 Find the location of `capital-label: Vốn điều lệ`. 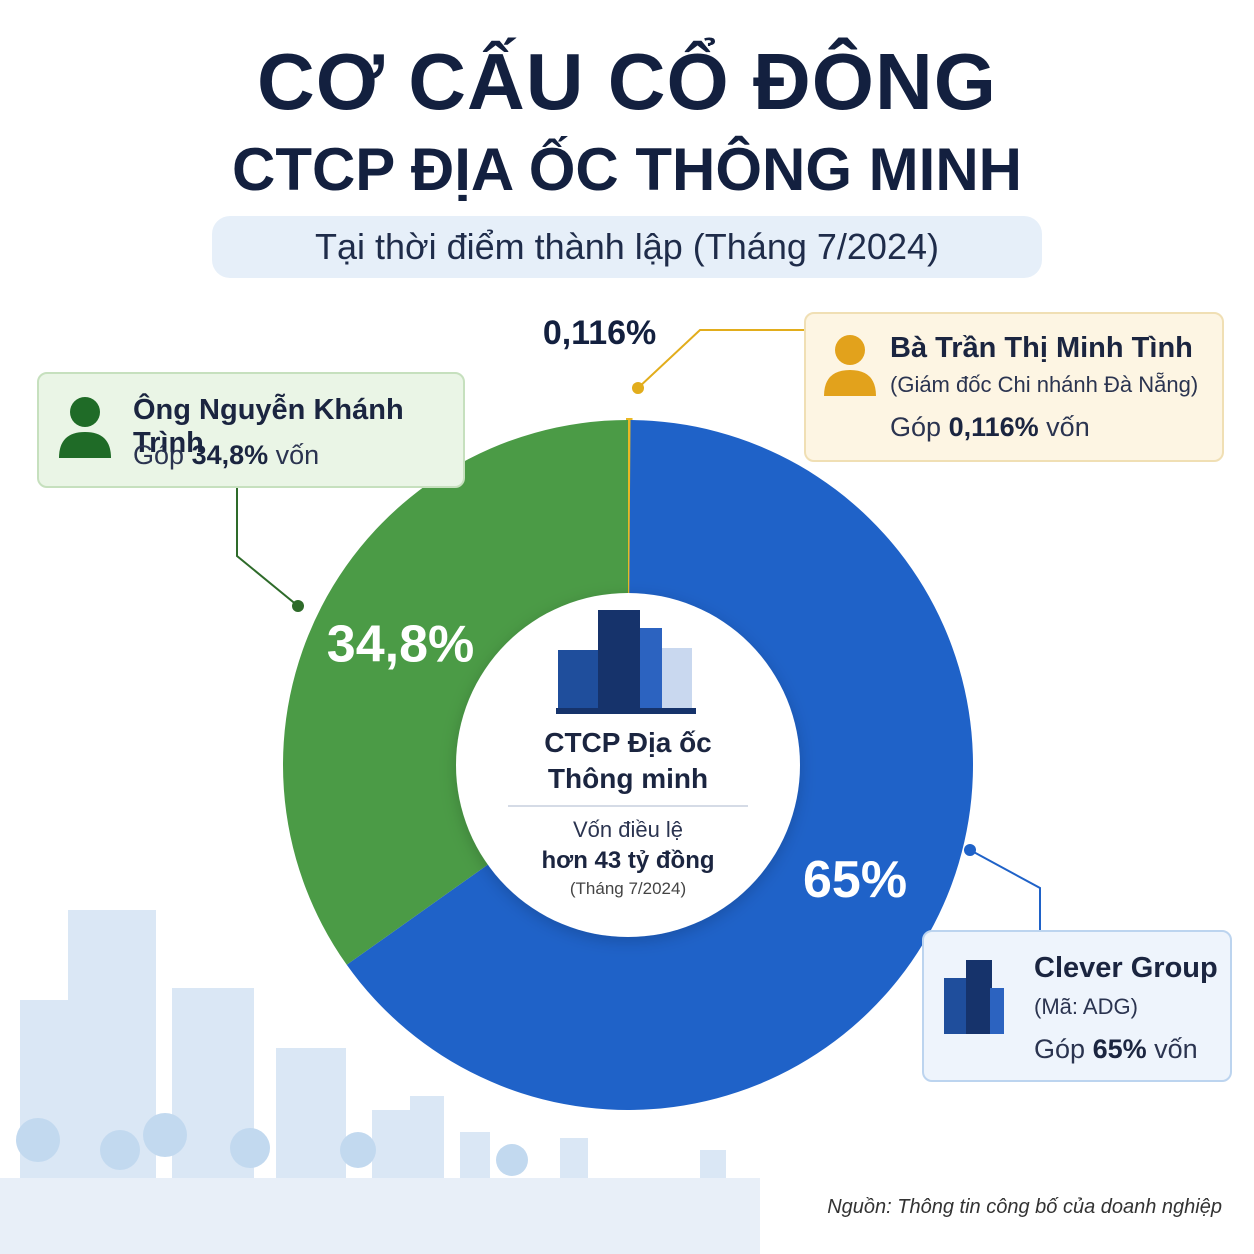

capital-label: Vốn điều lệ is located at coordinates (628, 829).